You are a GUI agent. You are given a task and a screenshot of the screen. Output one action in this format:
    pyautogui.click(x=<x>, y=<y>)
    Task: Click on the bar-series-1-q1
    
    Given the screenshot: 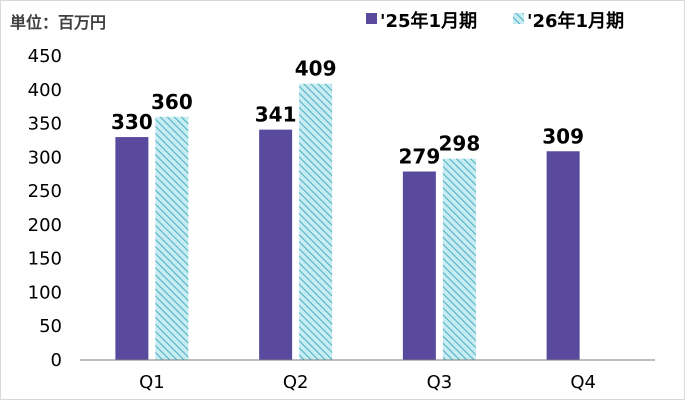 What is the action you would take?
    pyautogui.click(x=132, y=248)
    